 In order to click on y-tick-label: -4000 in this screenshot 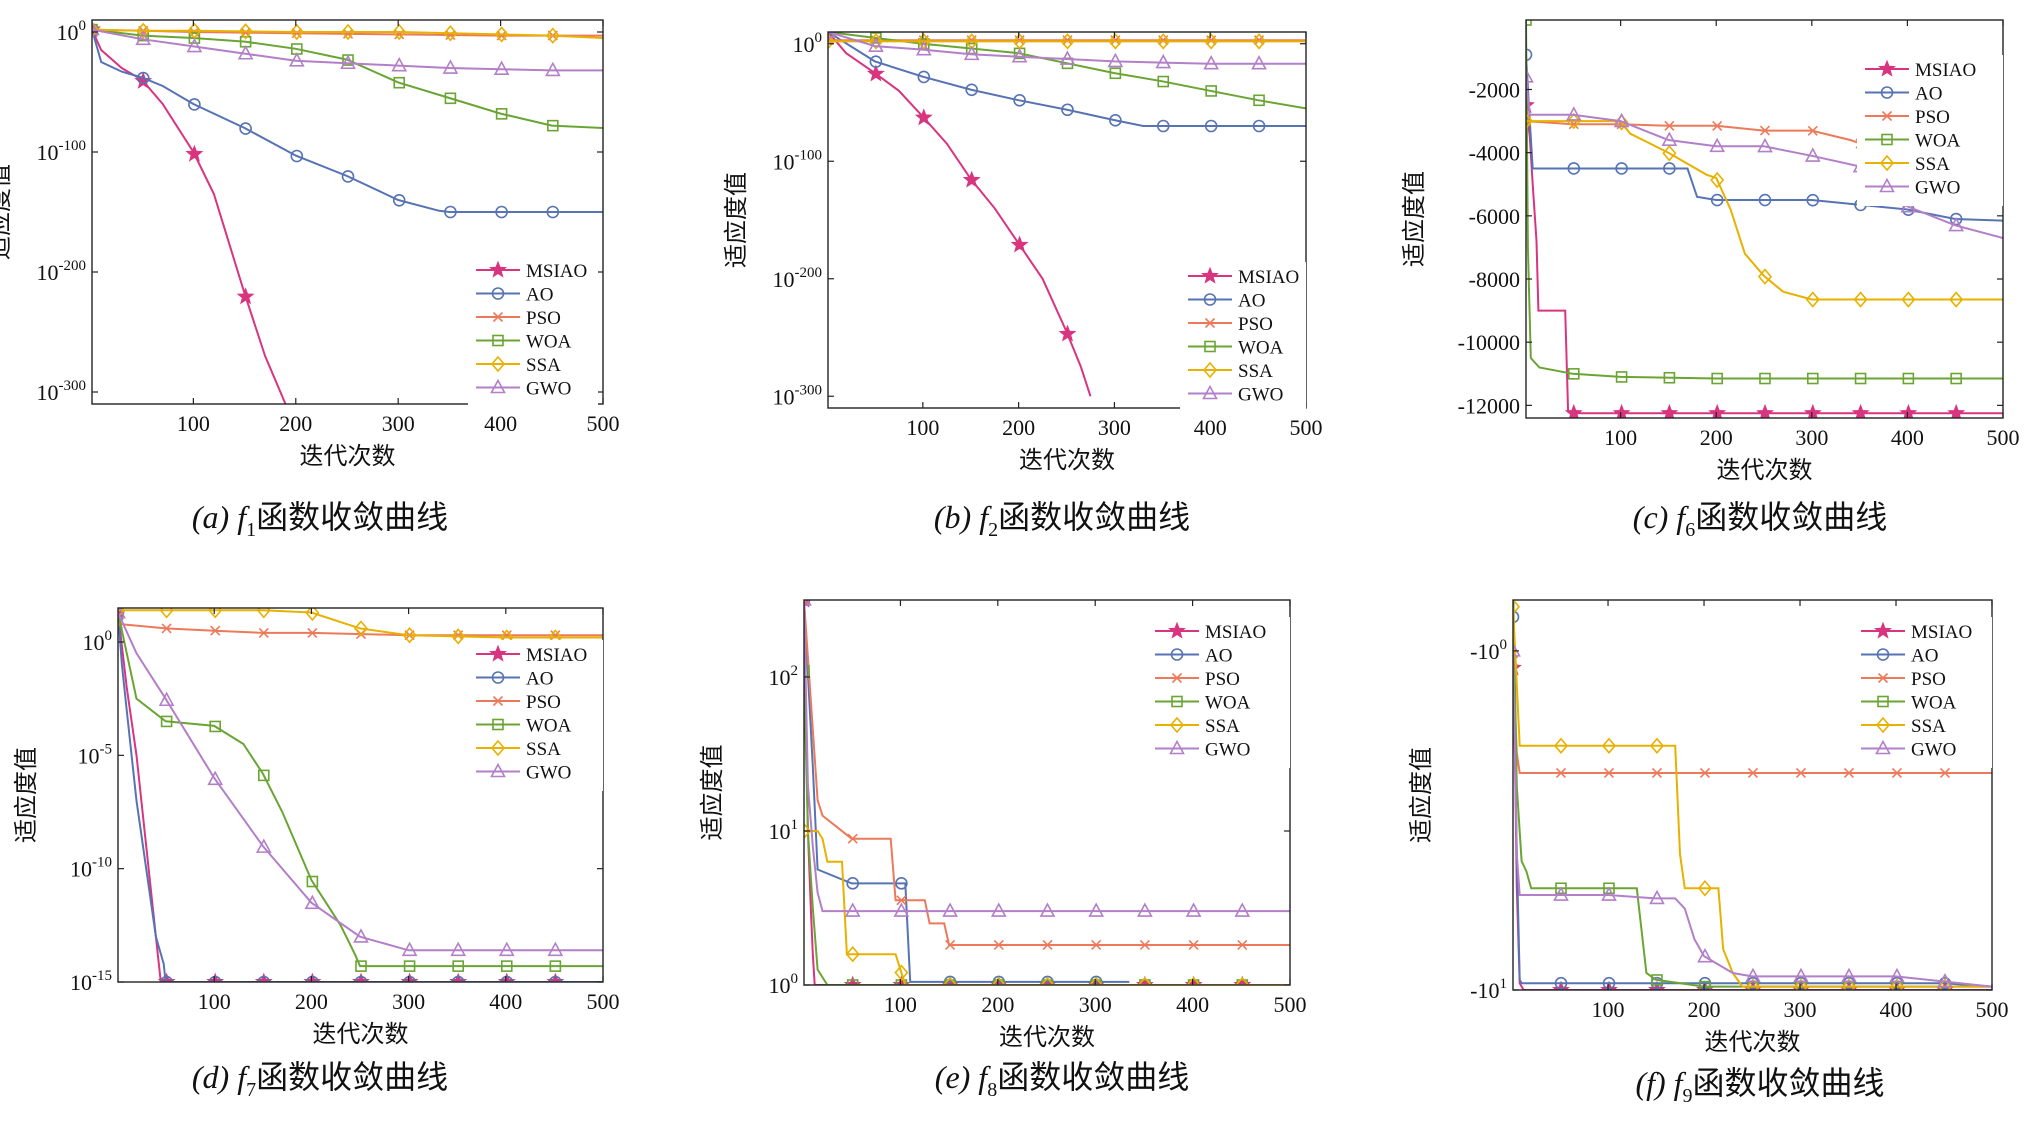, I will do `click(1494, 153)`.